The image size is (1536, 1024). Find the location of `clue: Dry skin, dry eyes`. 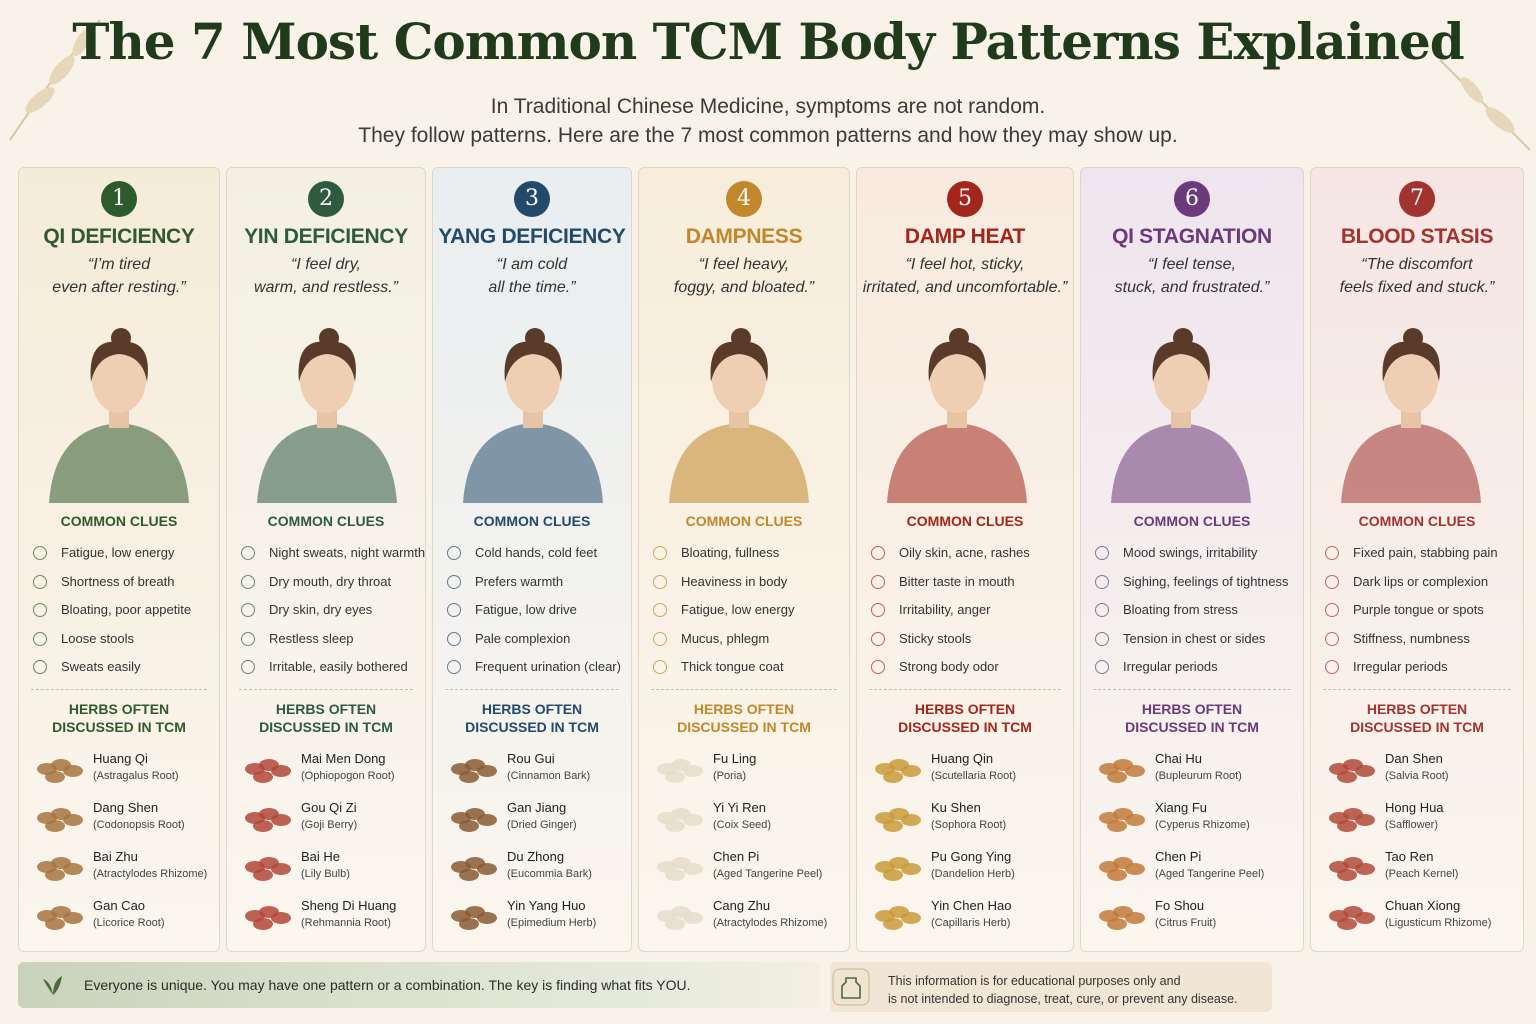

clue: Dry skin, dry eyes is located at coordinates (321, 609).